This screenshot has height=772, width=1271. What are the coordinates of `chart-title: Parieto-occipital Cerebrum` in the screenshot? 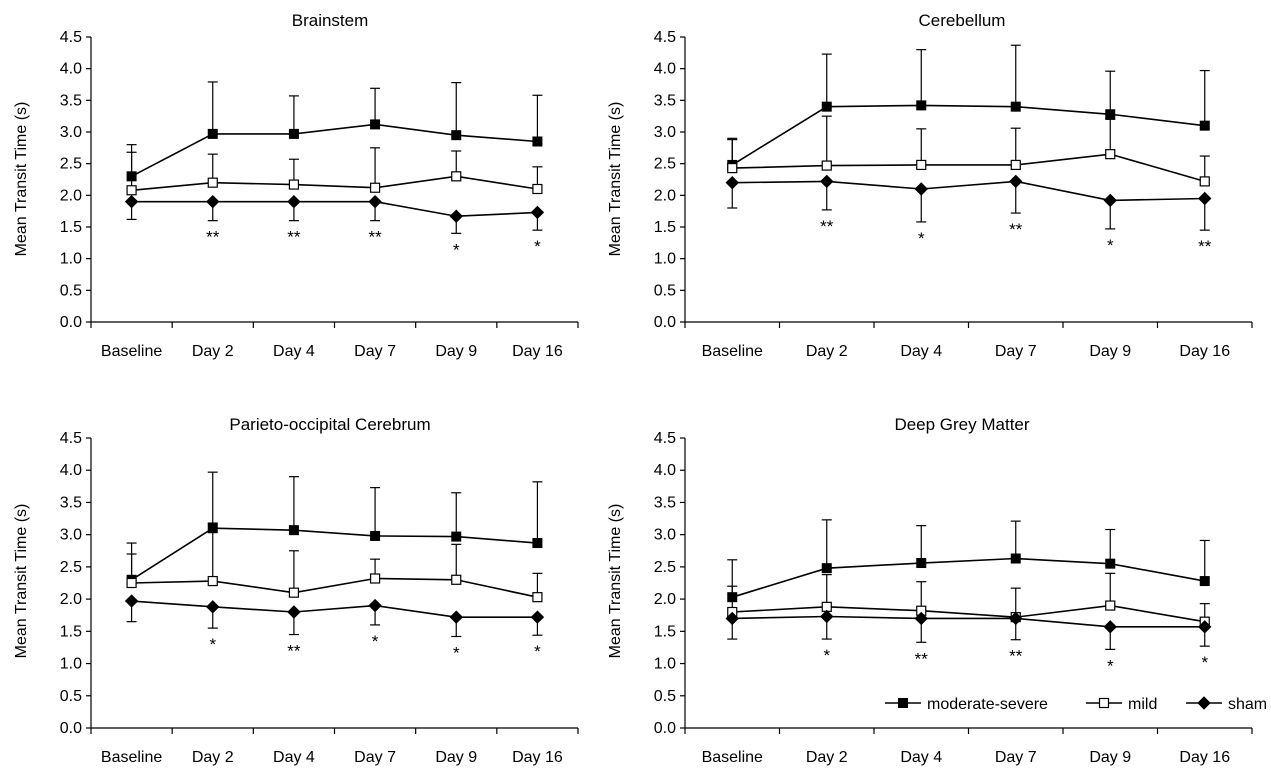 It's located at (329, 424).